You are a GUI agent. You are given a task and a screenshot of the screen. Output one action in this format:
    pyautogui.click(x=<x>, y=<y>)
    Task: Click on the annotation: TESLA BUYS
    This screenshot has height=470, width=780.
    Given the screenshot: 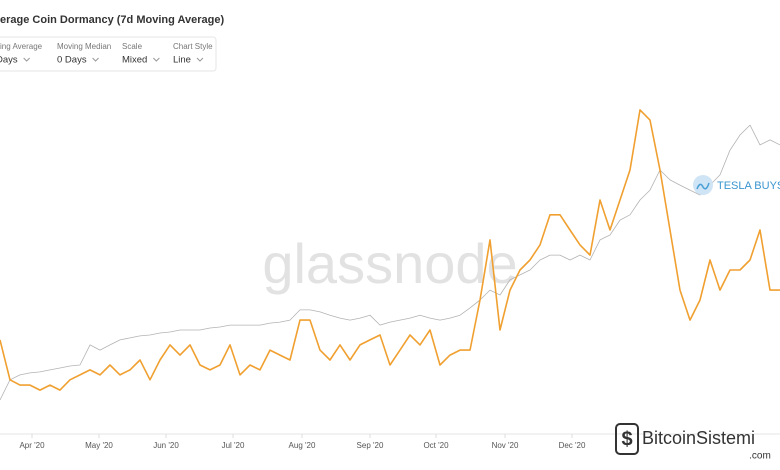 What is the action you would take?
    pyautogui.click(x=748, y=186)
    